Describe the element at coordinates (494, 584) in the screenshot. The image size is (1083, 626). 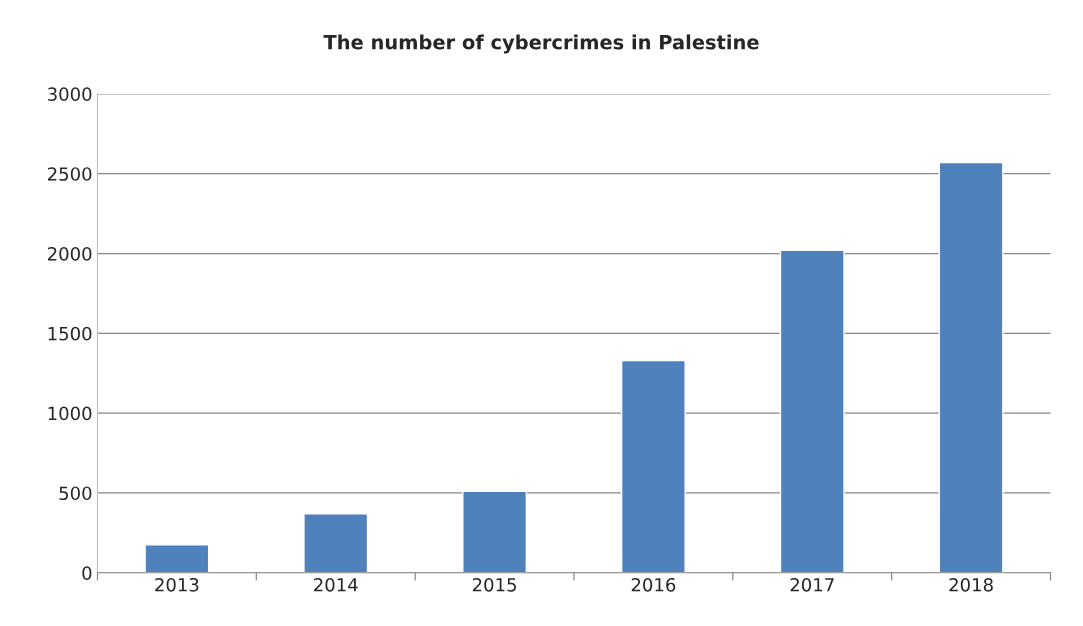
I see `x-tick-label: 2015` at that location.